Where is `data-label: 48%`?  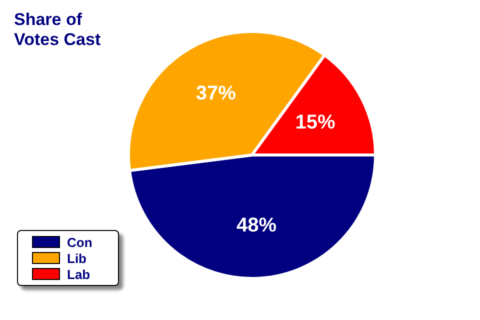
data-label: 48% is located at coordinates (256, 225).